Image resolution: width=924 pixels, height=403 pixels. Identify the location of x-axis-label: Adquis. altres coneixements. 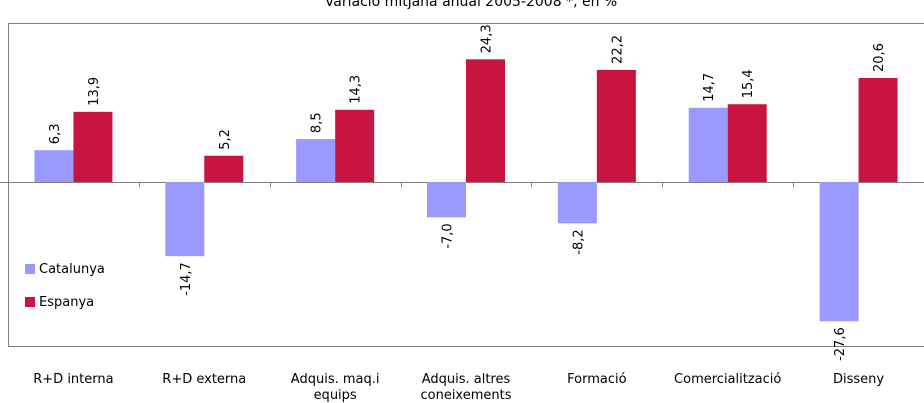
(465, 387).